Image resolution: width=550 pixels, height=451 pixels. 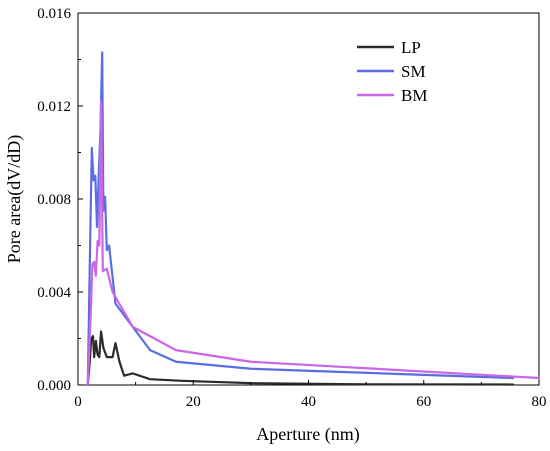 What do you see at coordinates (54, 14) in the screenshot?
I see `y-tick-label: 0.016` at bounding box center [54, 14].